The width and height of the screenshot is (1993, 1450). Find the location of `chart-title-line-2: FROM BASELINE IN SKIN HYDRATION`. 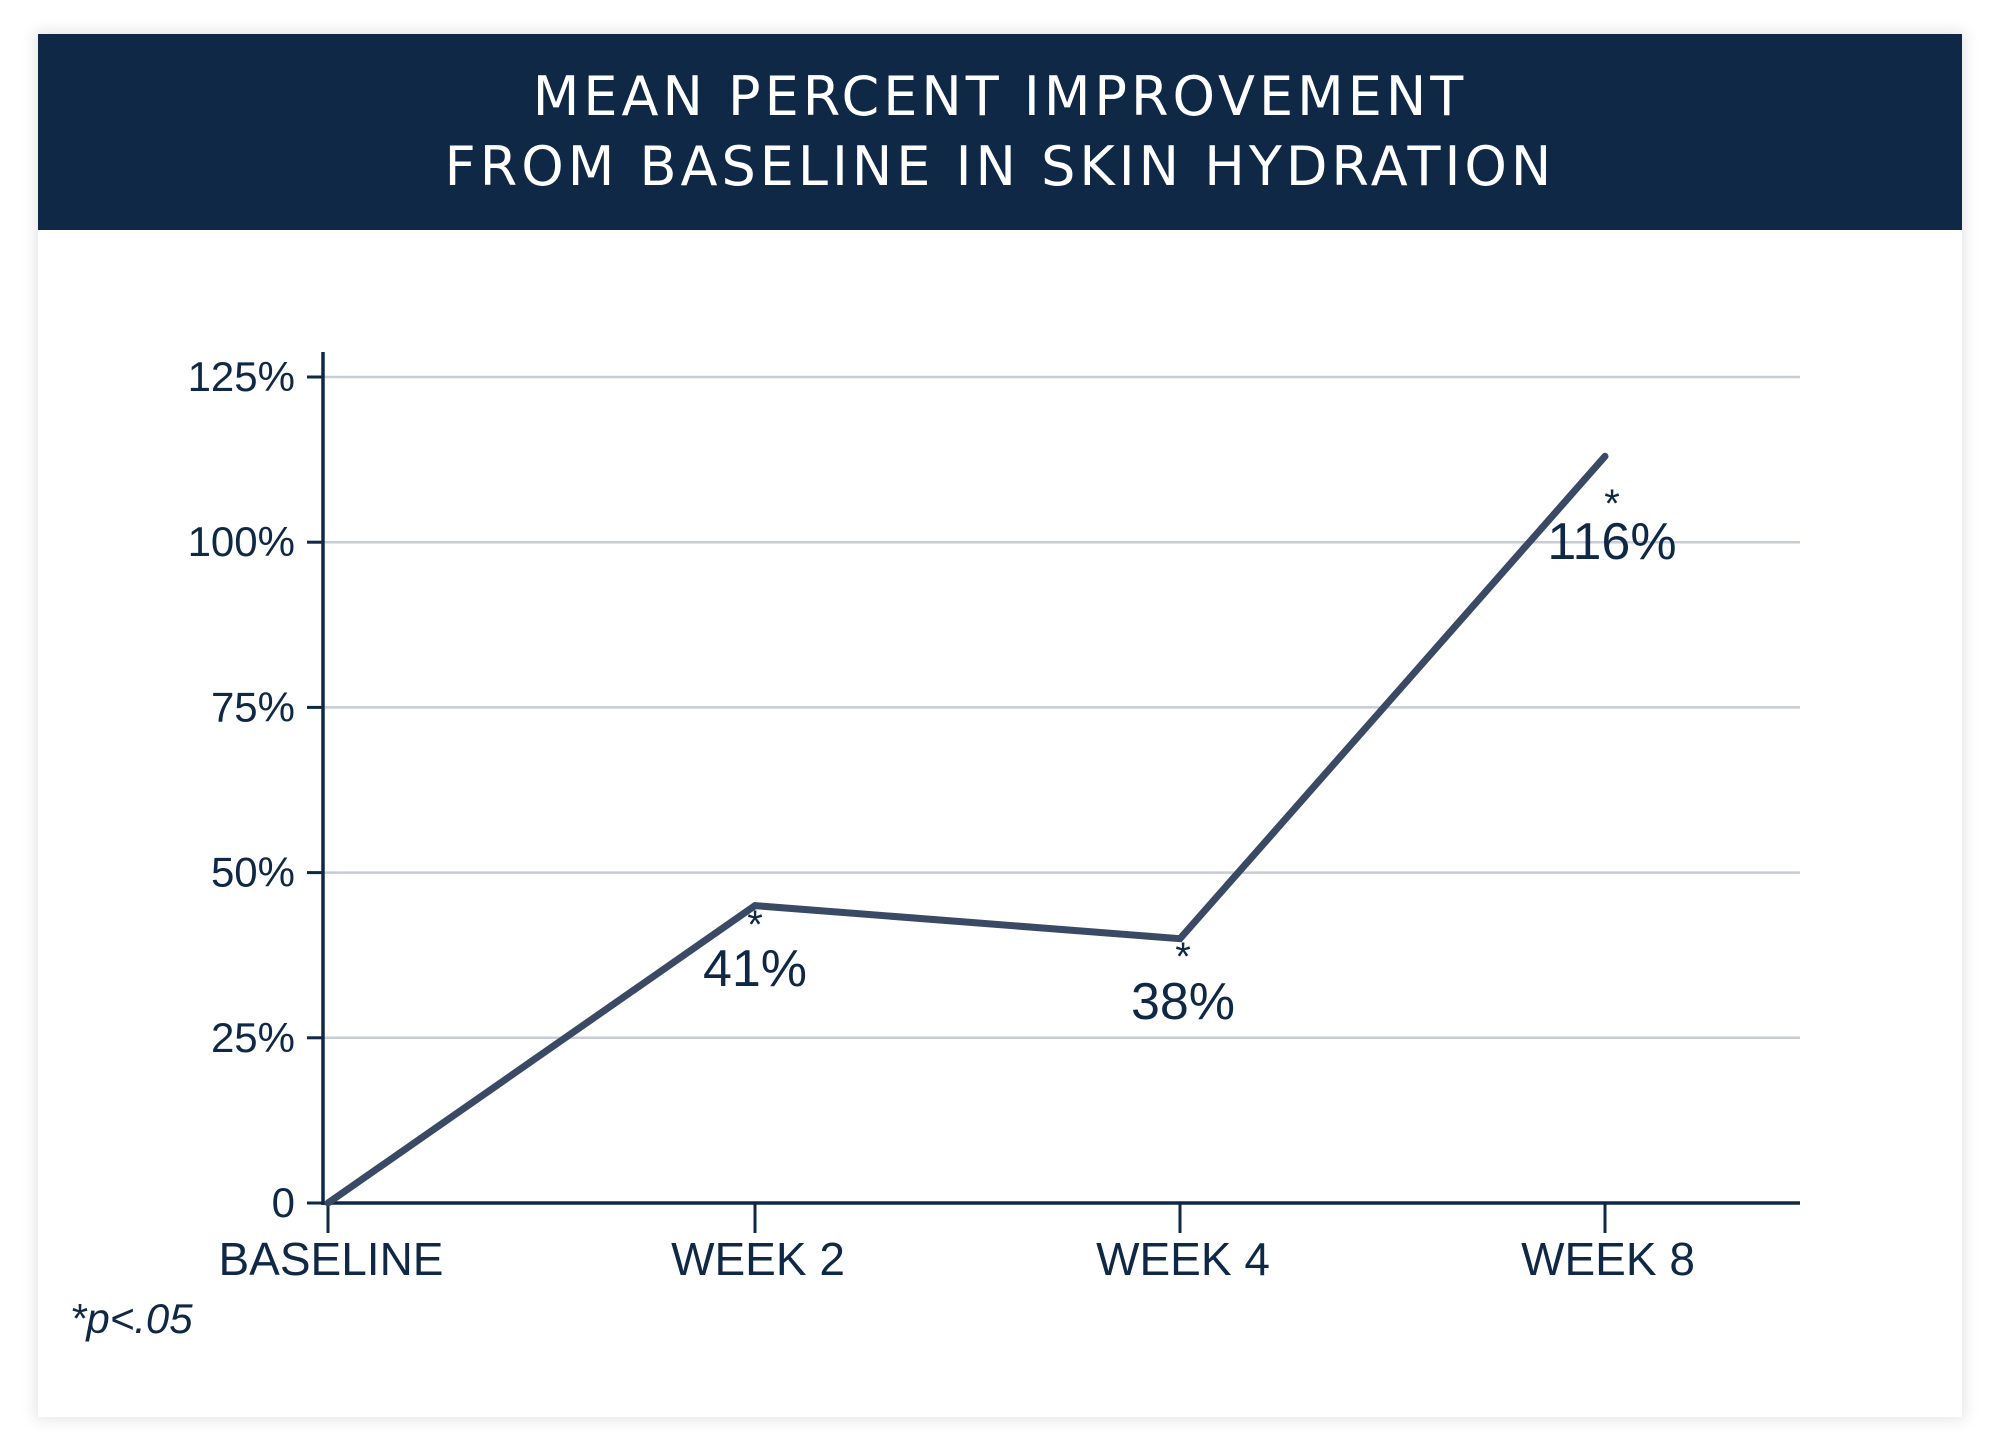

chart-title-line-2: FROM BASELINE IN SKIN HYDRATION is located at coordinates (1000, 166).